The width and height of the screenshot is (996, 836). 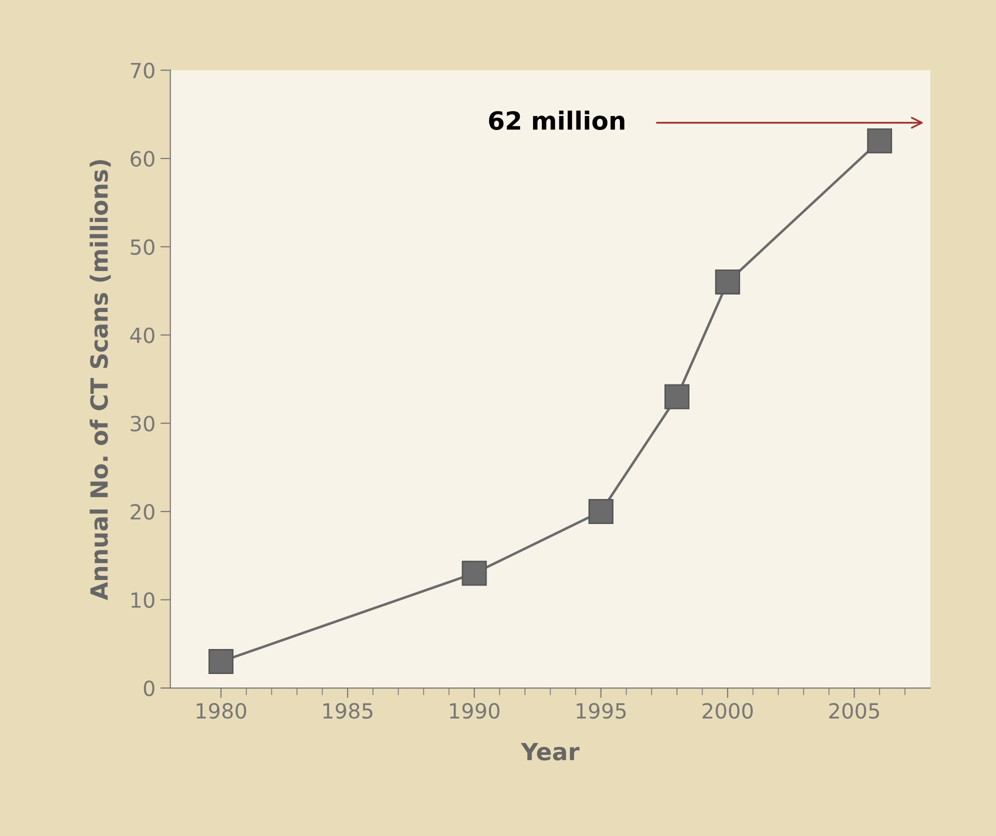 I want to click on y-tick-label: 30, so click(x=142, y=424).